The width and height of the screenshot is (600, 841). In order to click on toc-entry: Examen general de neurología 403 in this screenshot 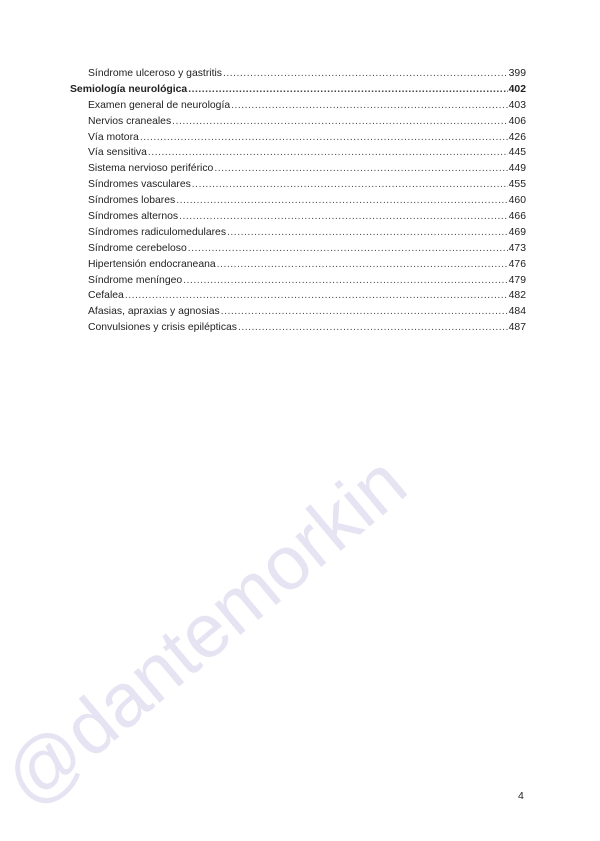, I will do `click(298, 106)`.